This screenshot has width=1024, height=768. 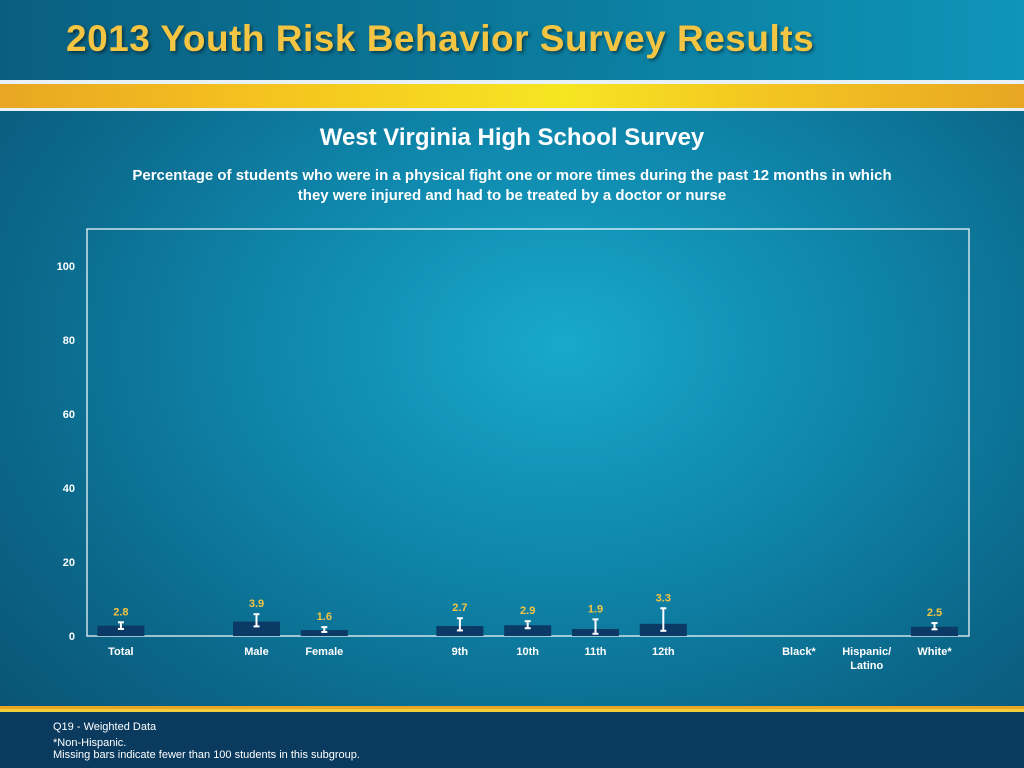 I want to click on footer-note-nonhispanic: *Non-Hispanic., so click(x=90, y=743).